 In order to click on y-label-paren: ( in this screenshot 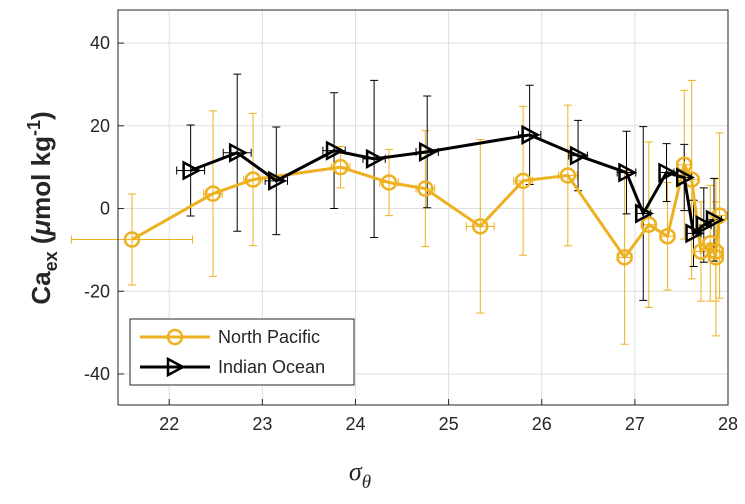, I will do `click(41, 243)`.